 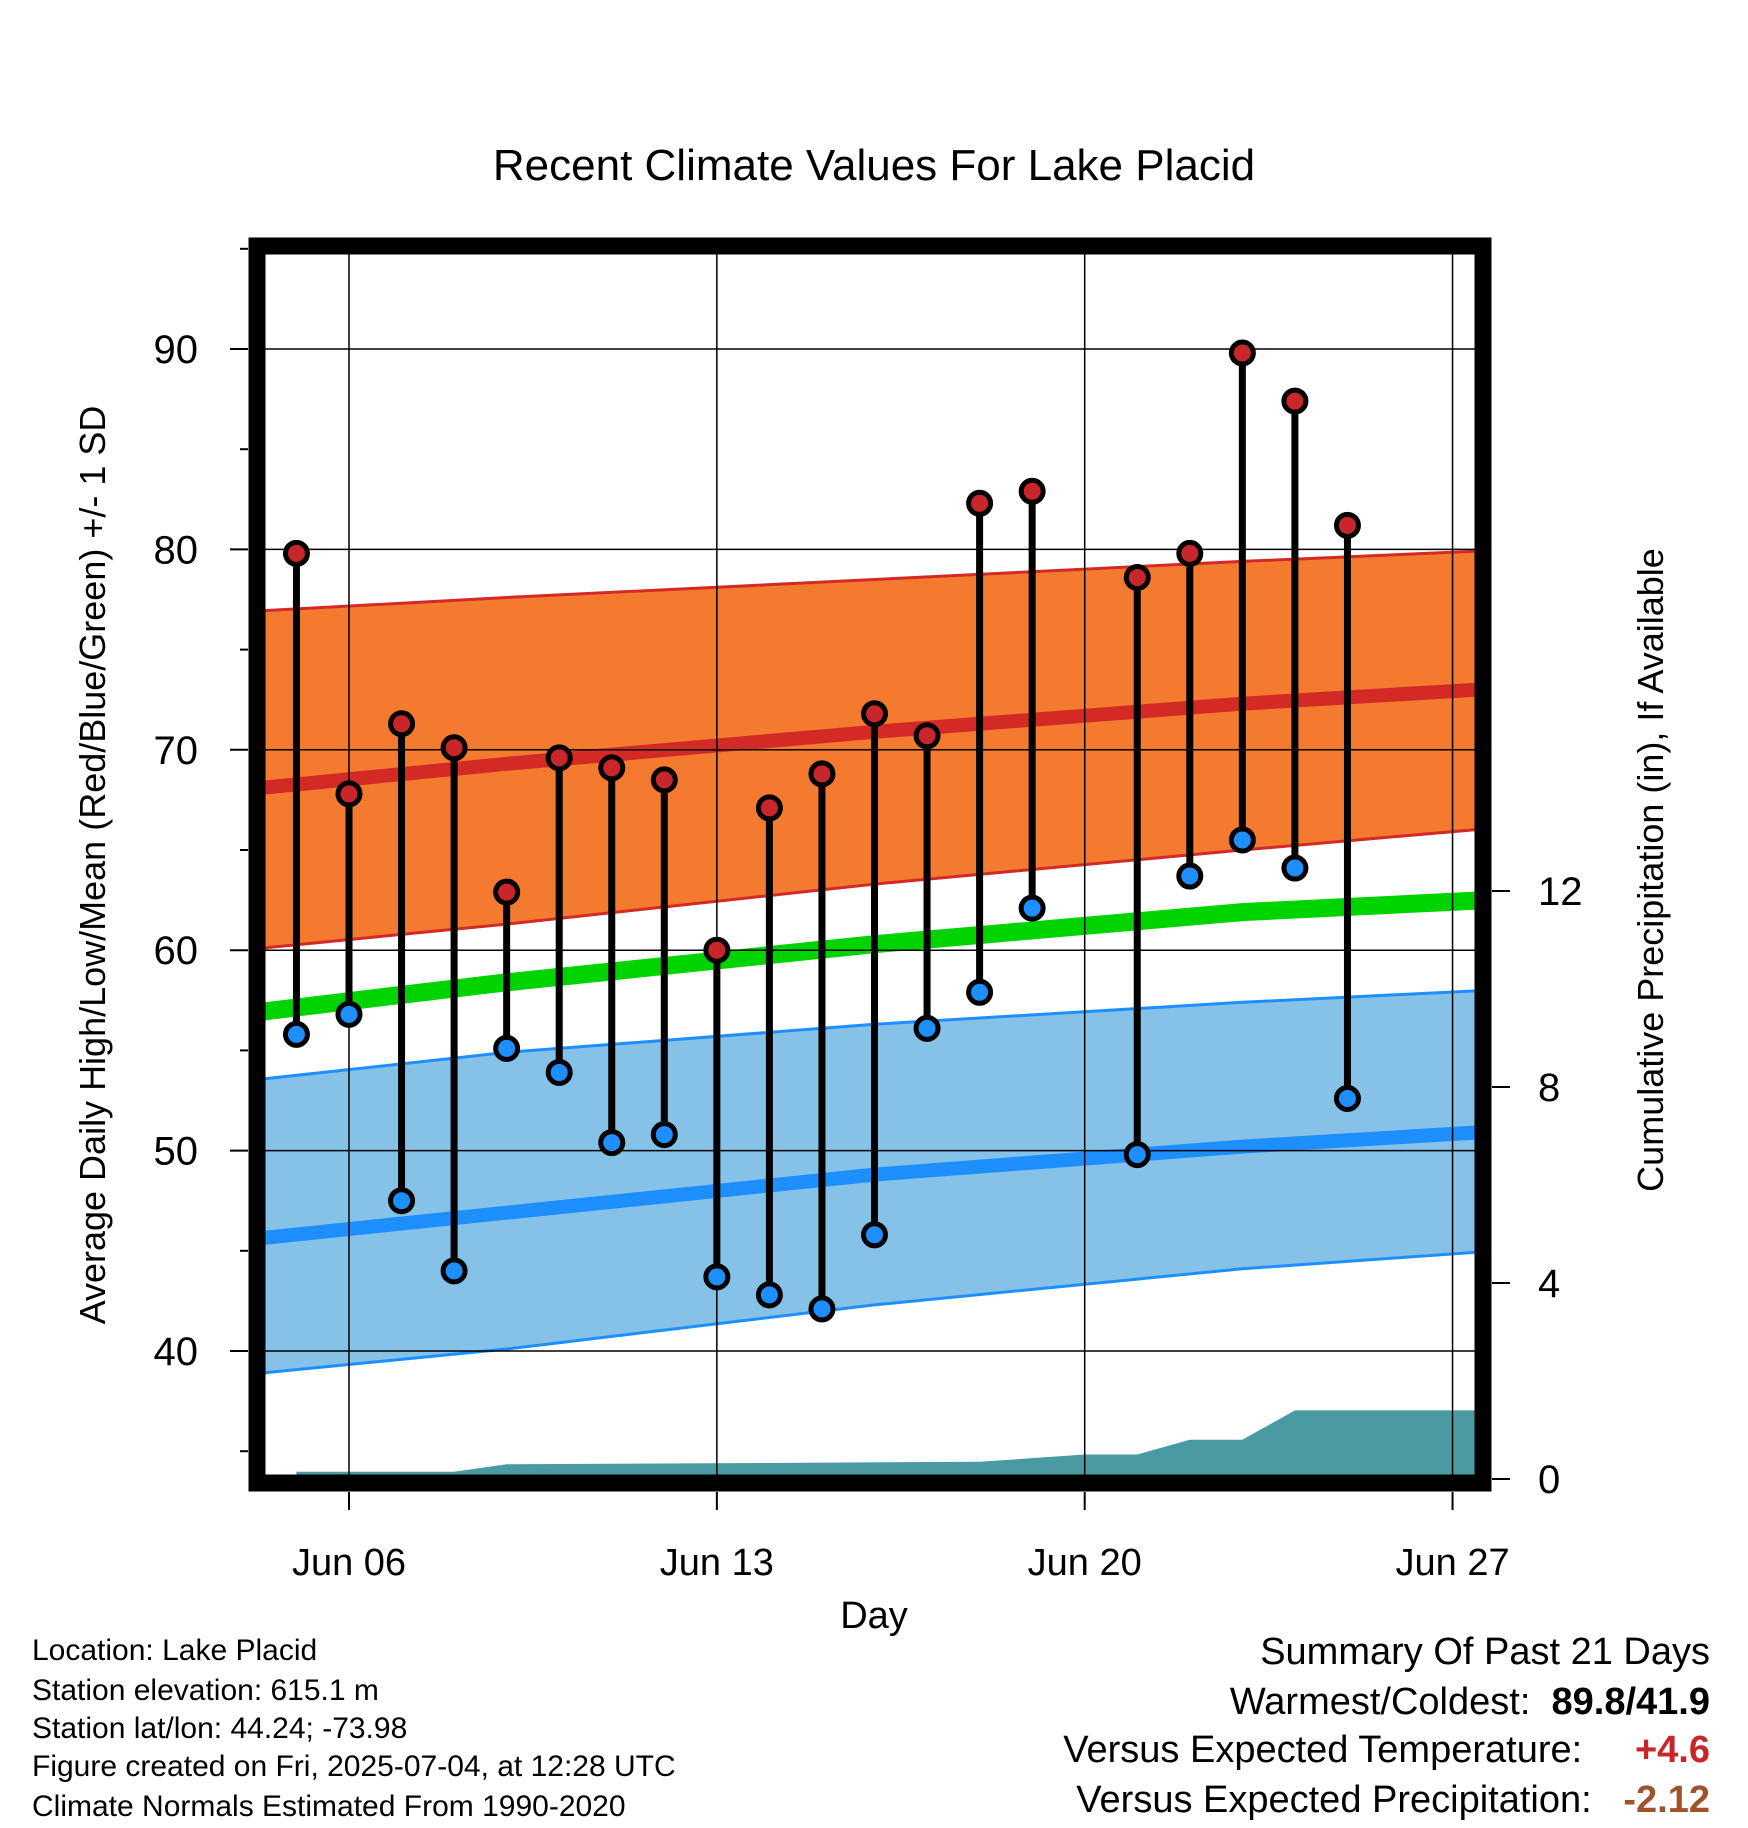 I want to click on warm-cold-value: 89.8/41.9, so click(x=1630, y=1702).